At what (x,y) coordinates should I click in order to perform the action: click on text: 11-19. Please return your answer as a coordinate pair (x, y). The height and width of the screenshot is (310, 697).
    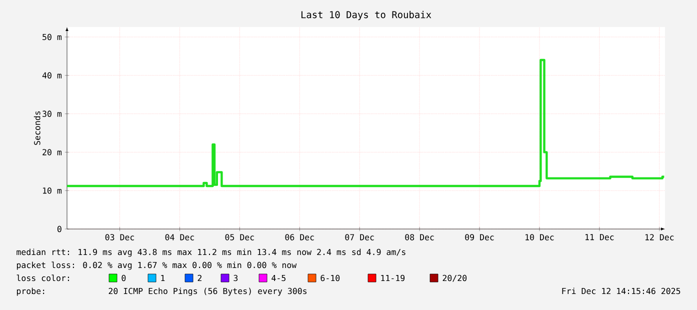
    Looking at the image, I should click on (393, 278).